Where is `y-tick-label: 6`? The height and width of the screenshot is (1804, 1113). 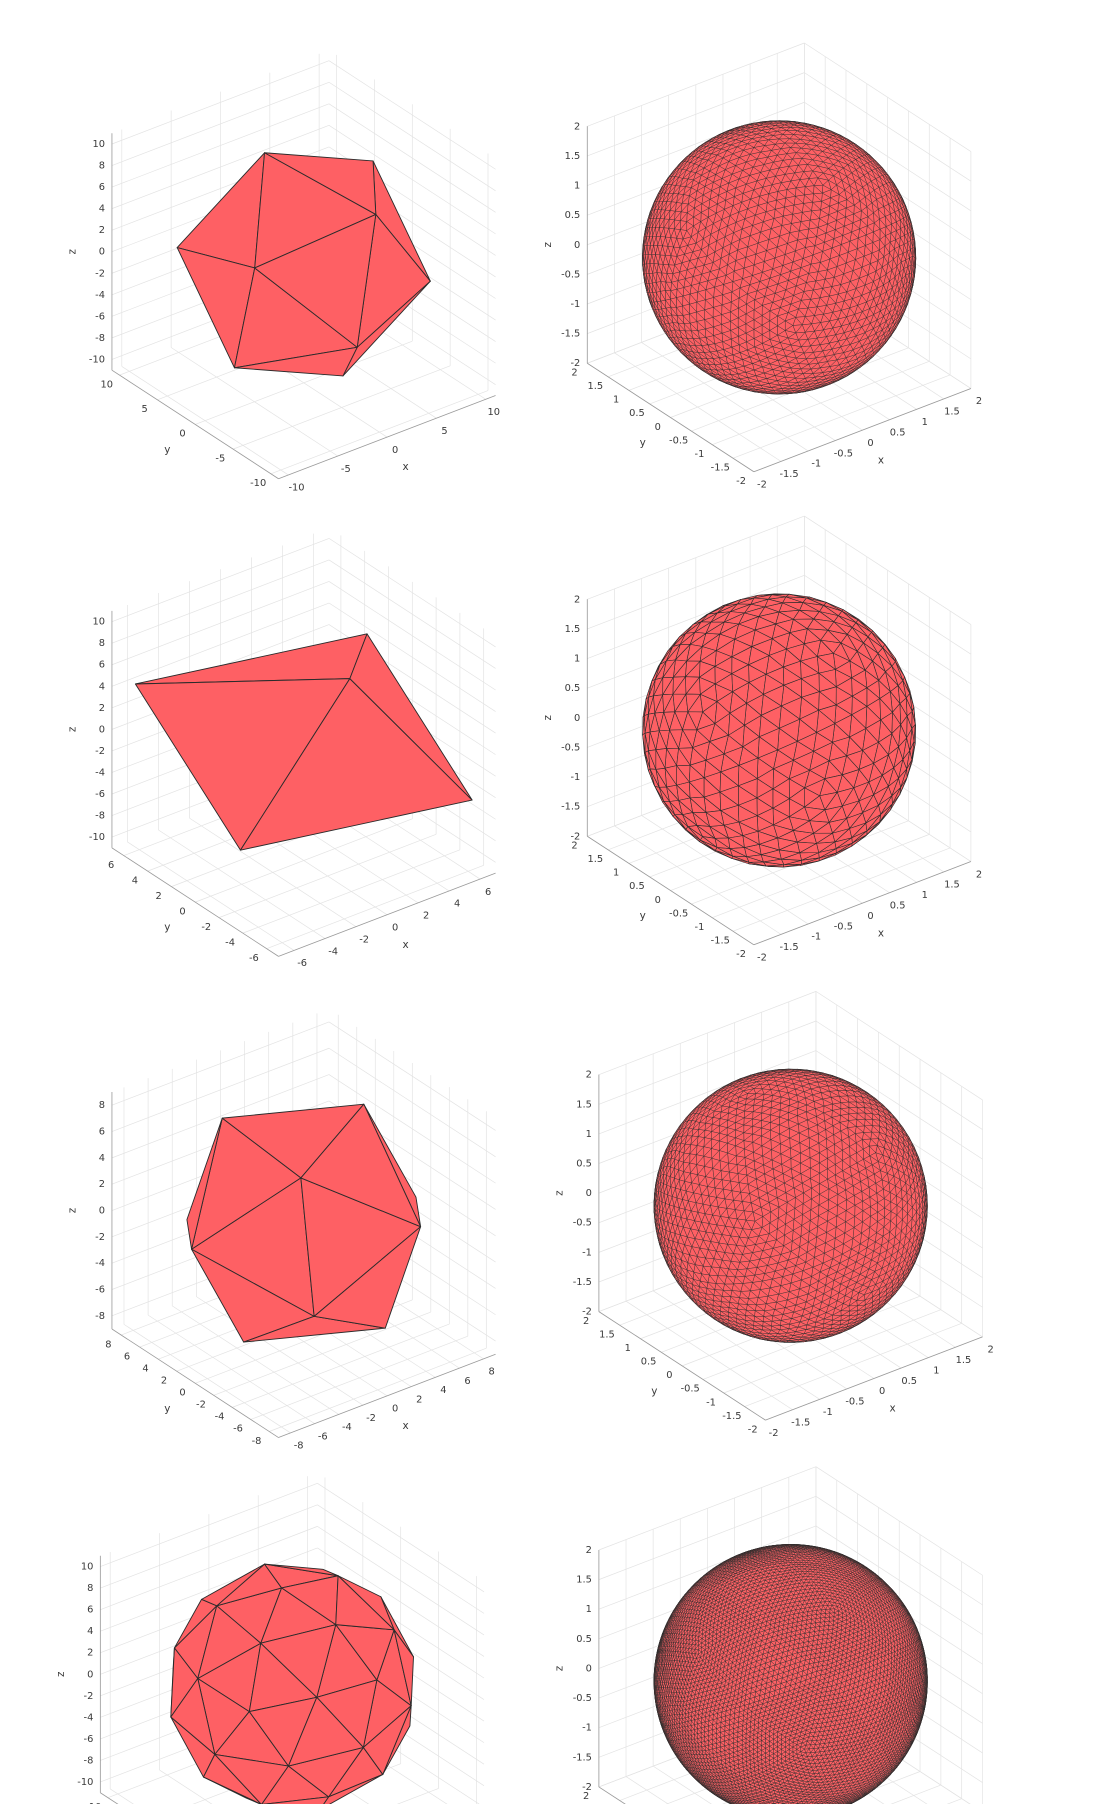
y-tick-label: 6 is located at coordinates (111, 865).